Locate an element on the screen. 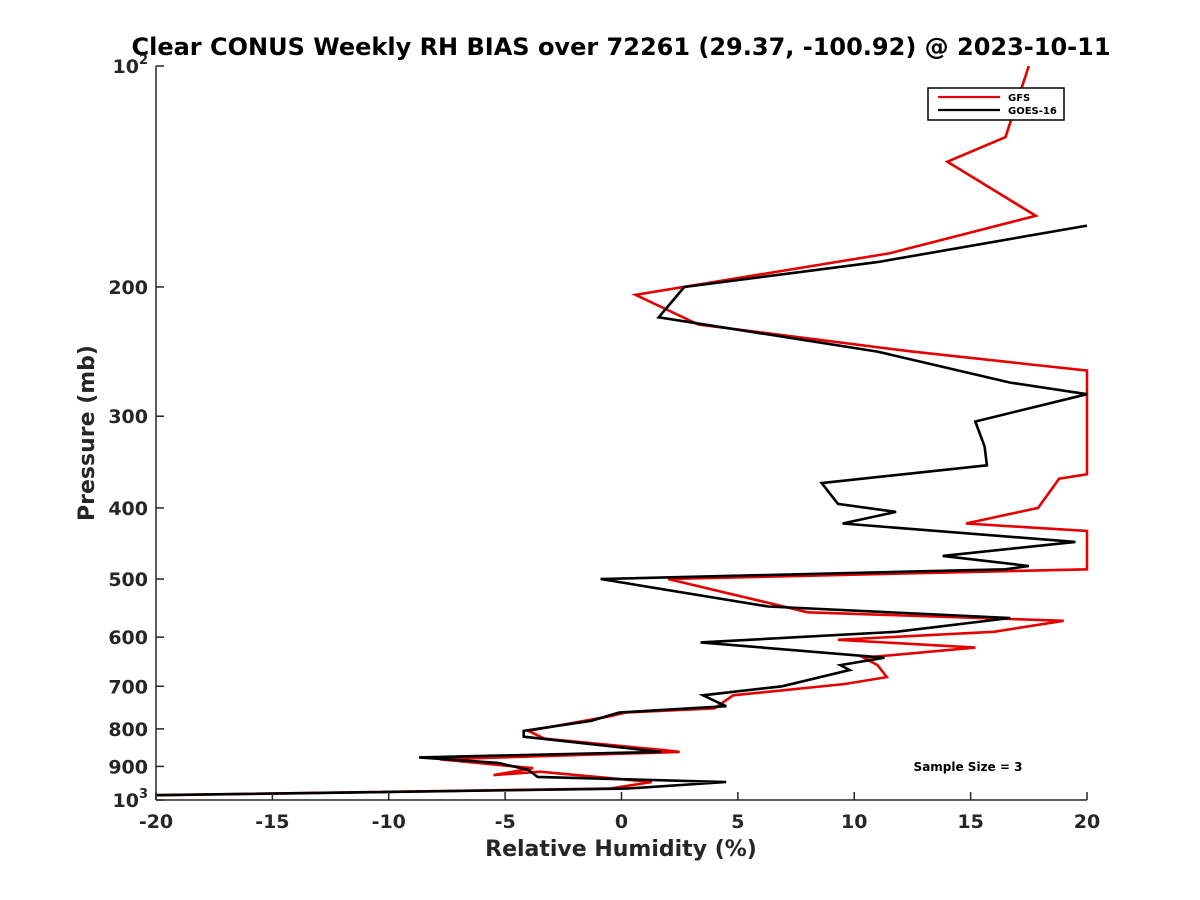  legend-box is located at coordinates (996, 104).